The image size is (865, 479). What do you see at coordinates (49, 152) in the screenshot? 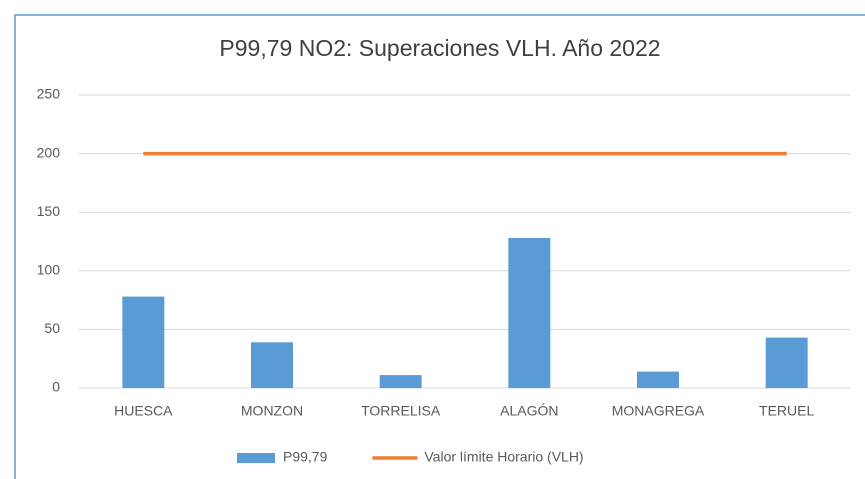
I see `y-tick-label: 200` at bounding box center [49, 152].